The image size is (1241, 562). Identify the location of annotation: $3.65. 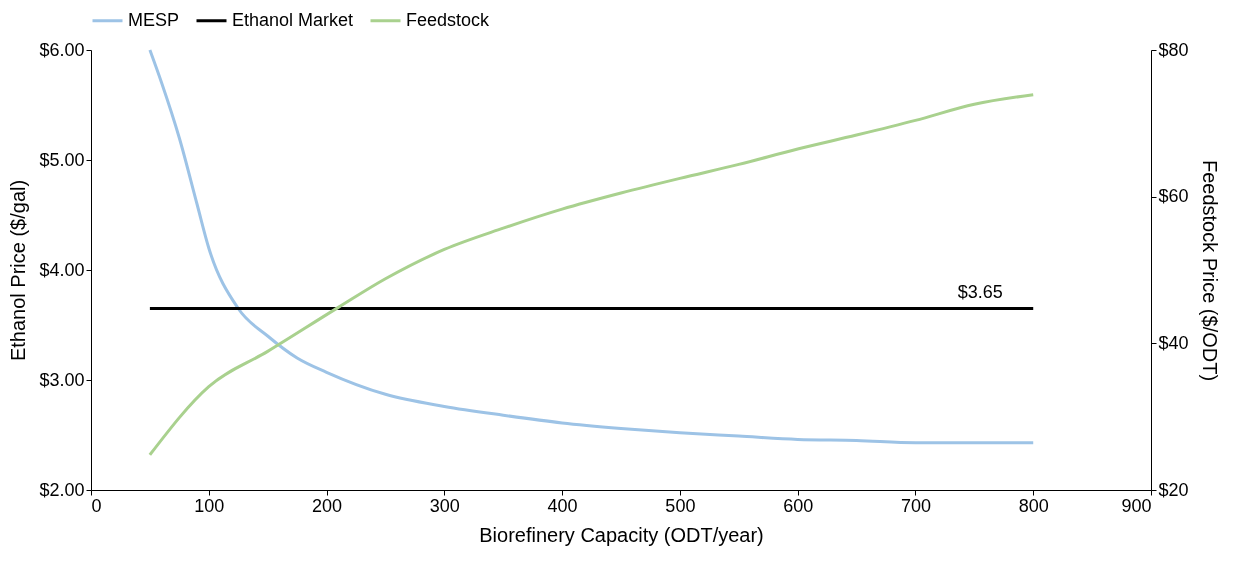
(980, 291).